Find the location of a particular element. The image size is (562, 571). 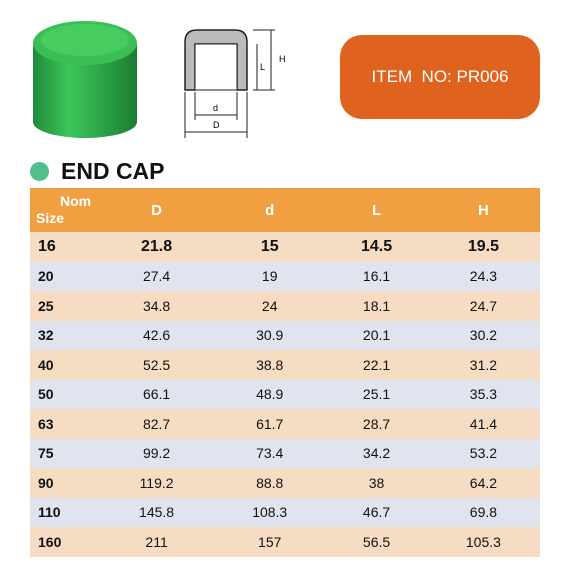

size-cell: 110 is located at coordinates (65, 512).